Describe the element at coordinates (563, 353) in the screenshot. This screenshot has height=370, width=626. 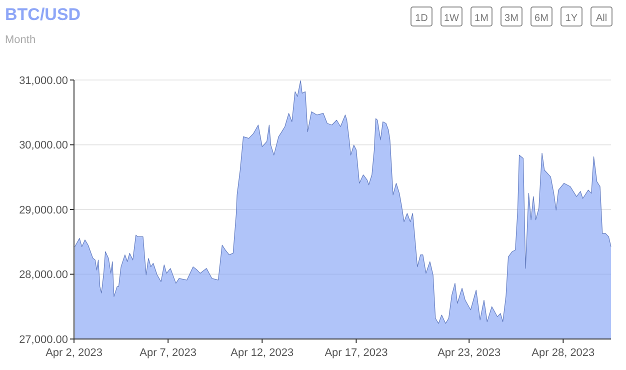
I see `x-tick-label: Apr 28, 2023` at that location.